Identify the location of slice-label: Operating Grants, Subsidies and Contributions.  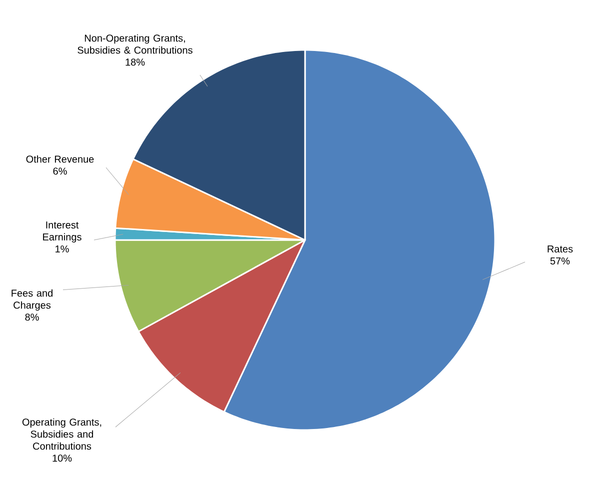
(62, 434).